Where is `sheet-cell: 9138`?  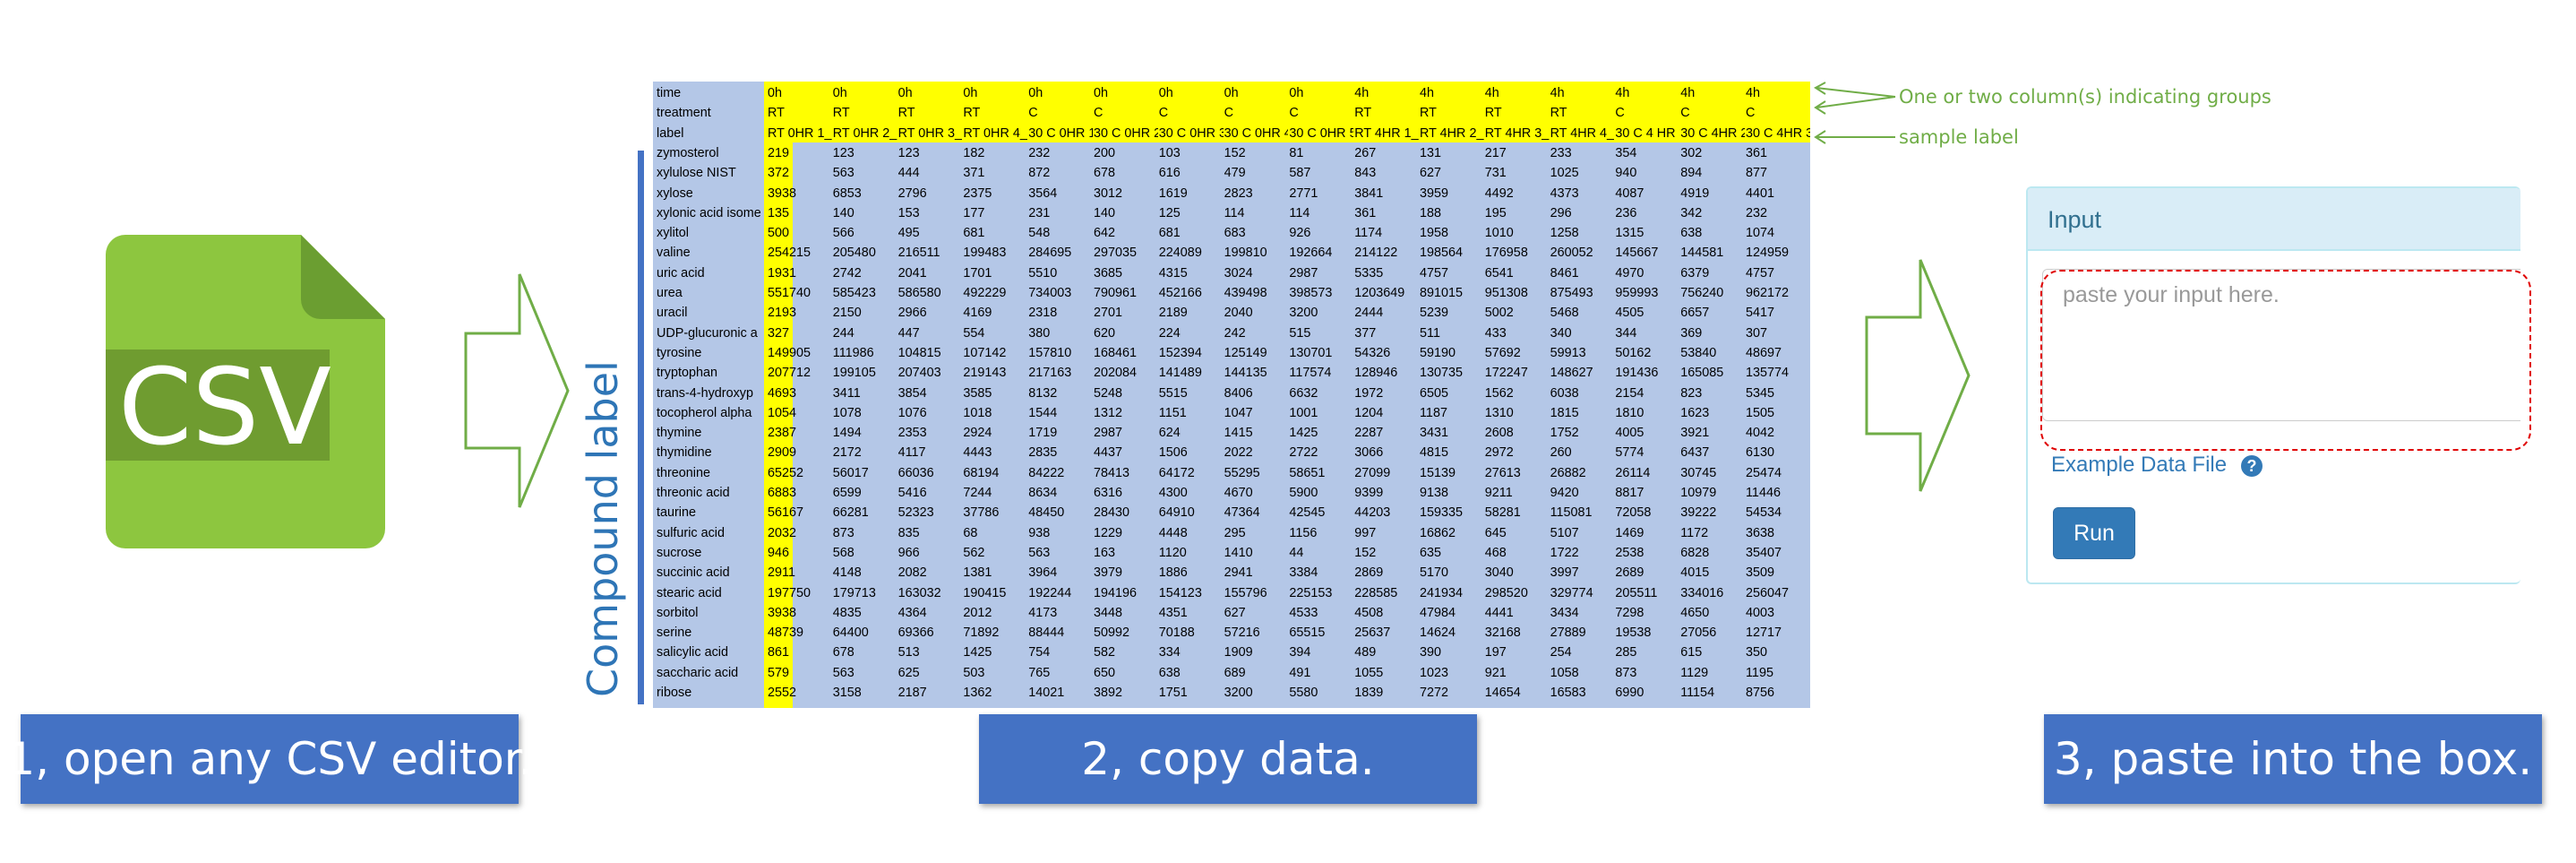 sheet-cell: 9138 is located at coordinates (1434, 493).